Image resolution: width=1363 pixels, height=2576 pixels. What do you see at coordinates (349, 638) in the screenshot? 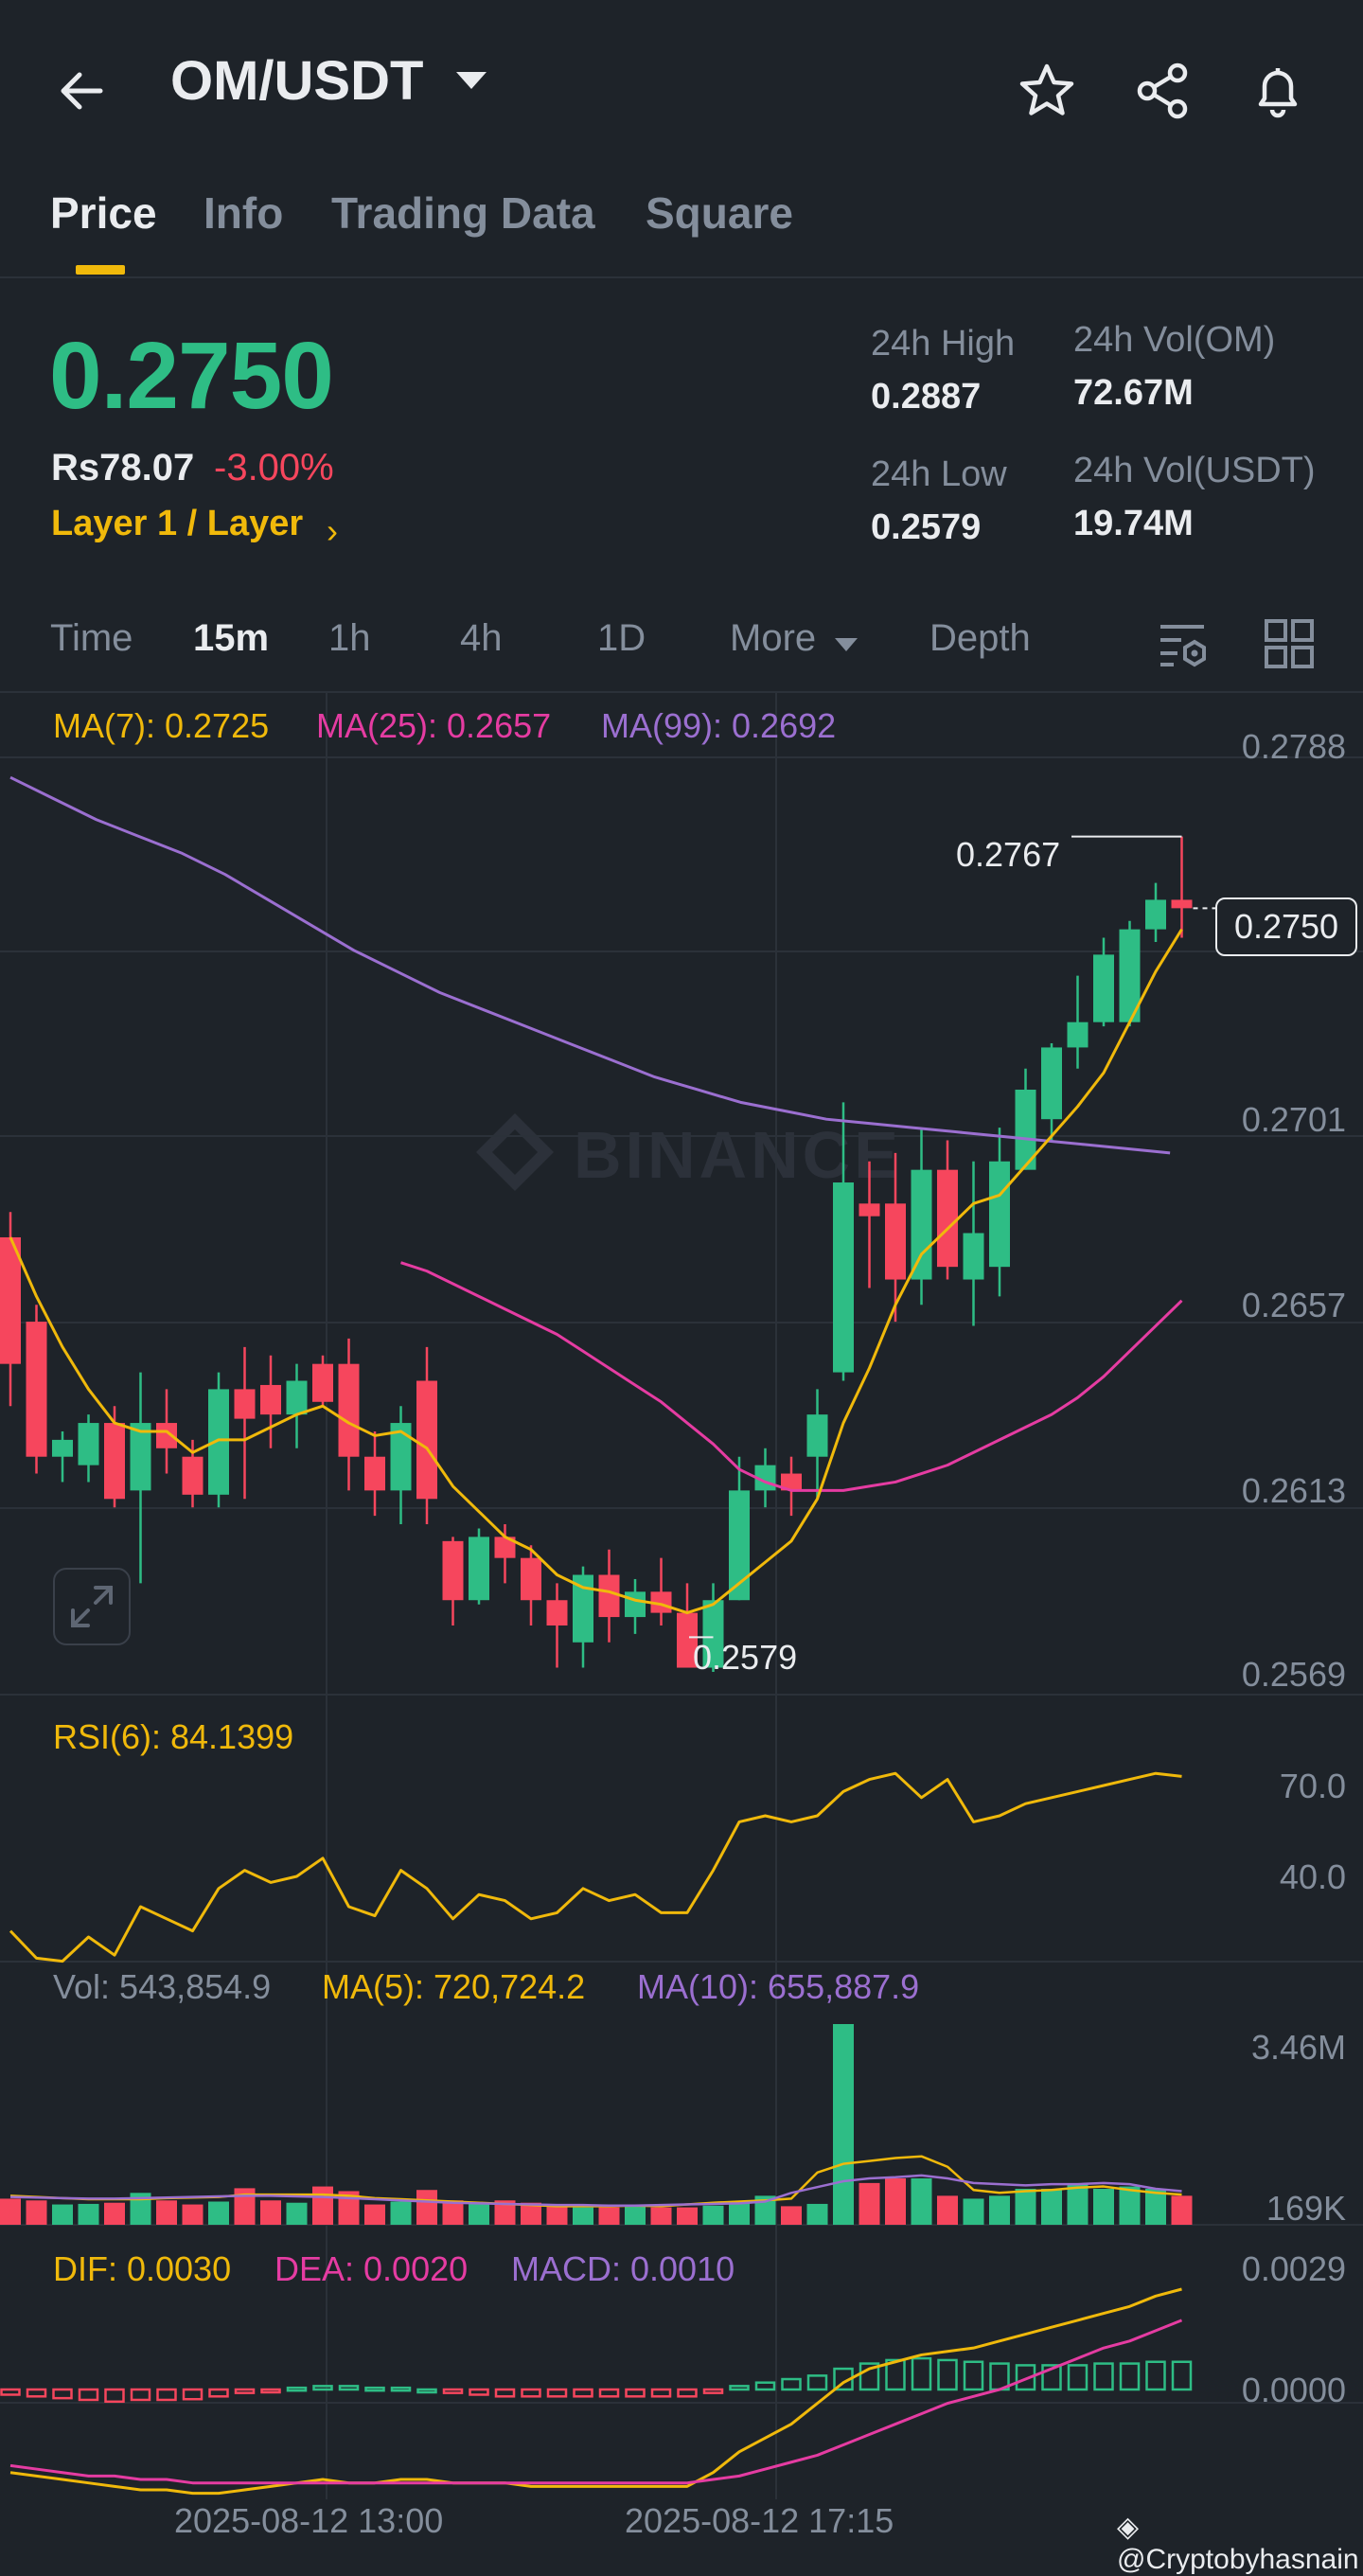
I see `interval-1h: 1h` at bounding box center [349, 638].